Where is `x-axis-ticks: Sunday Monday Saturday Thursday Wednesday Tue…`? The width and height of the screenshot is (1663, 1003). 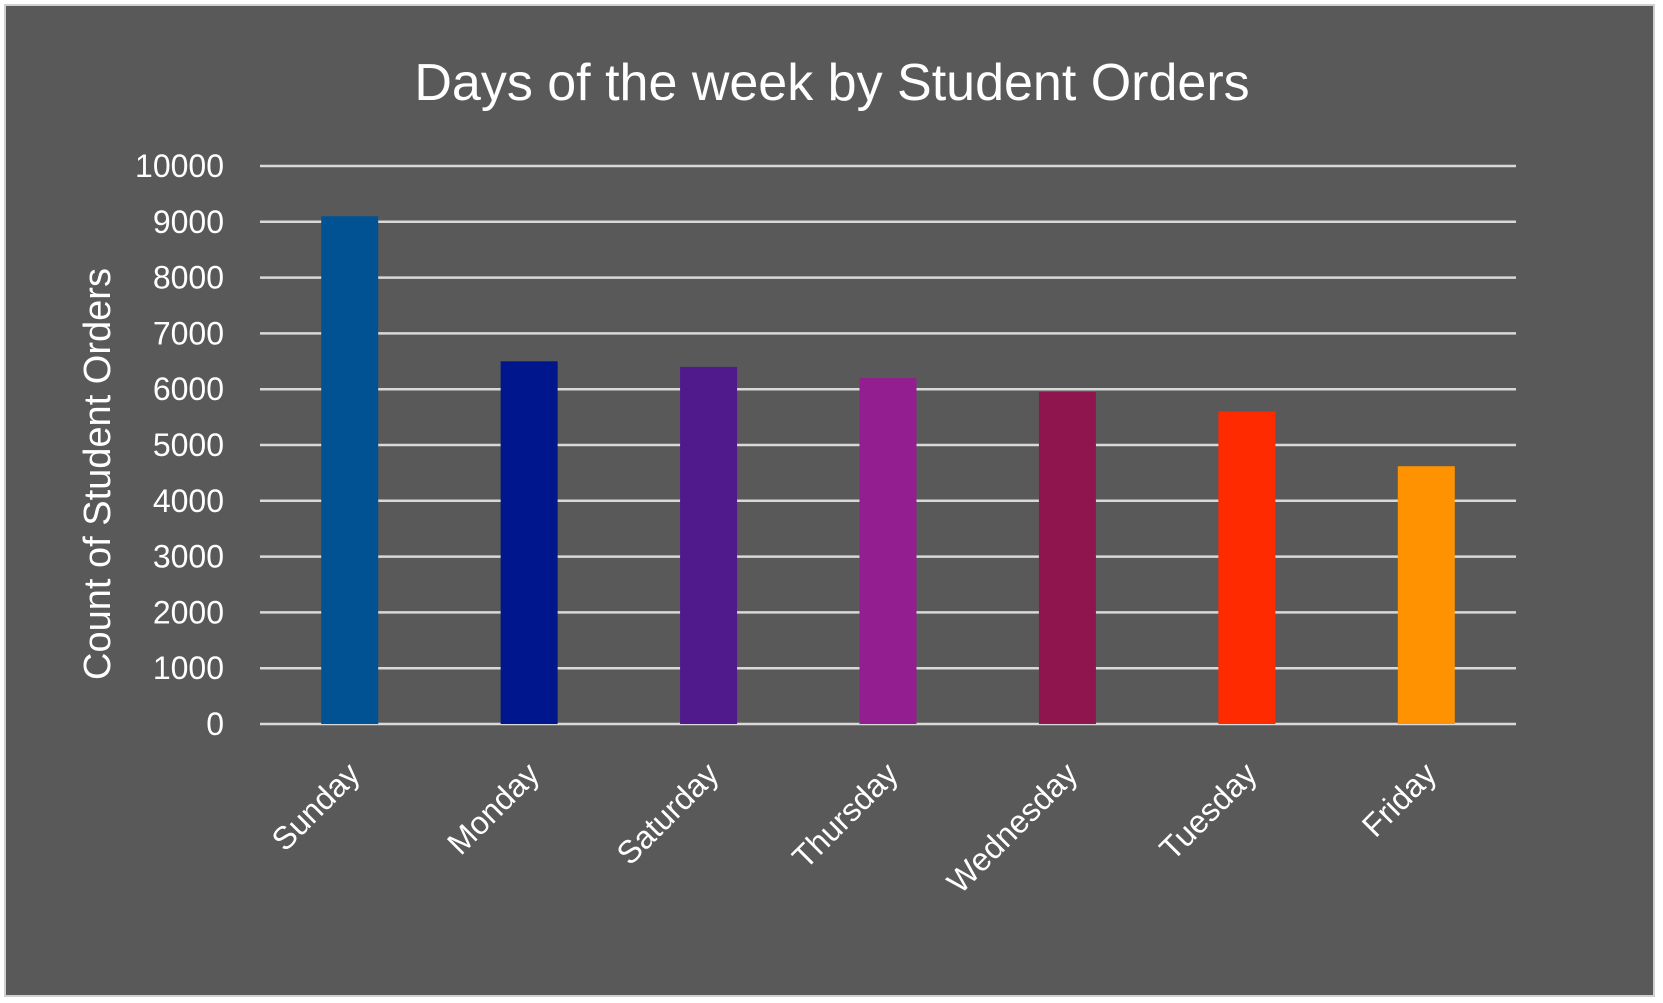 x-axis-ticks: Sunday Monday Saturday Thursday Wednesday Tue… is located at coordinates (853, 827).